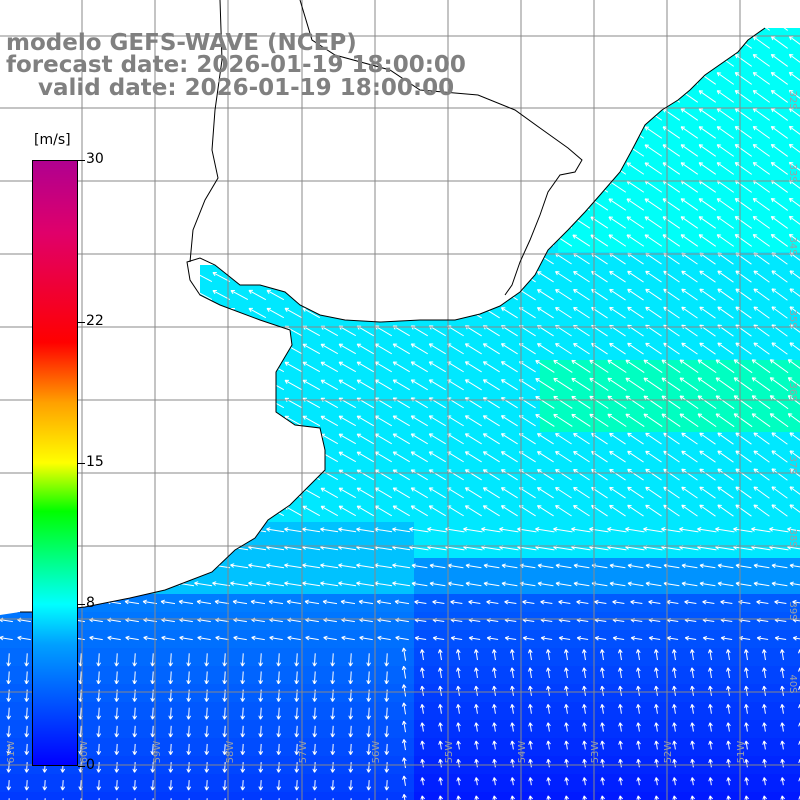  What do you see at coordinates (668, 752) in the screenshot?
I see `longitude-label: 52W` at bounding box center [668, 752].